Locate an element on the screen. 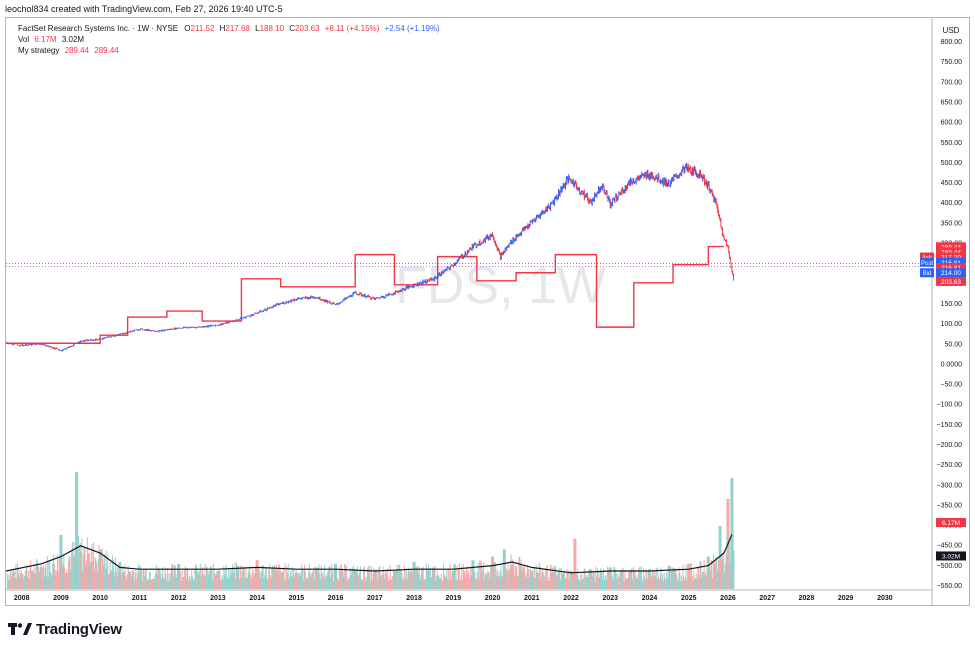 Image resolution: width=975 pixels, height=649 pixels. y-tick-label: −150.00 is located at coordinates (950, 425).